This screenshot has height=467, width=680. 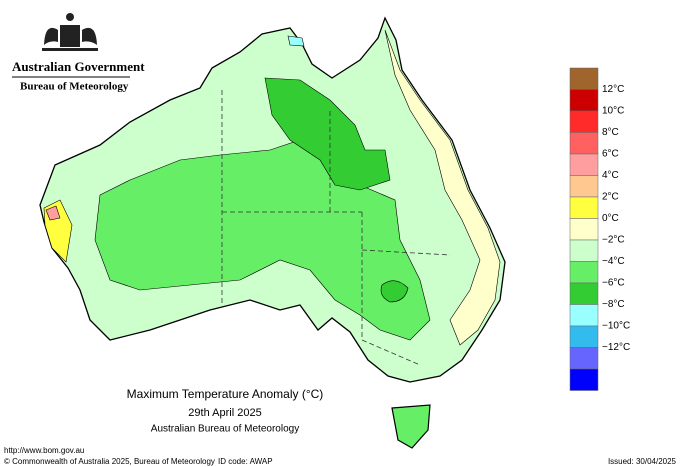 What do you see at coordinates (610, 218) in the screenshot?
I see `legend-label: 0°C` at bounding box center [610, 218].